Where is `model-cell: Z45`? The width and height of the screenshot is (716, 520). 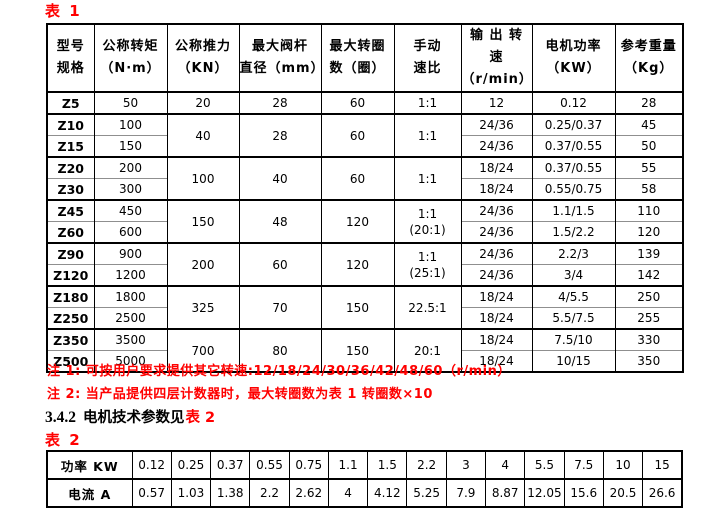 model-cell: Z45 is located at coordinates (70, 210).